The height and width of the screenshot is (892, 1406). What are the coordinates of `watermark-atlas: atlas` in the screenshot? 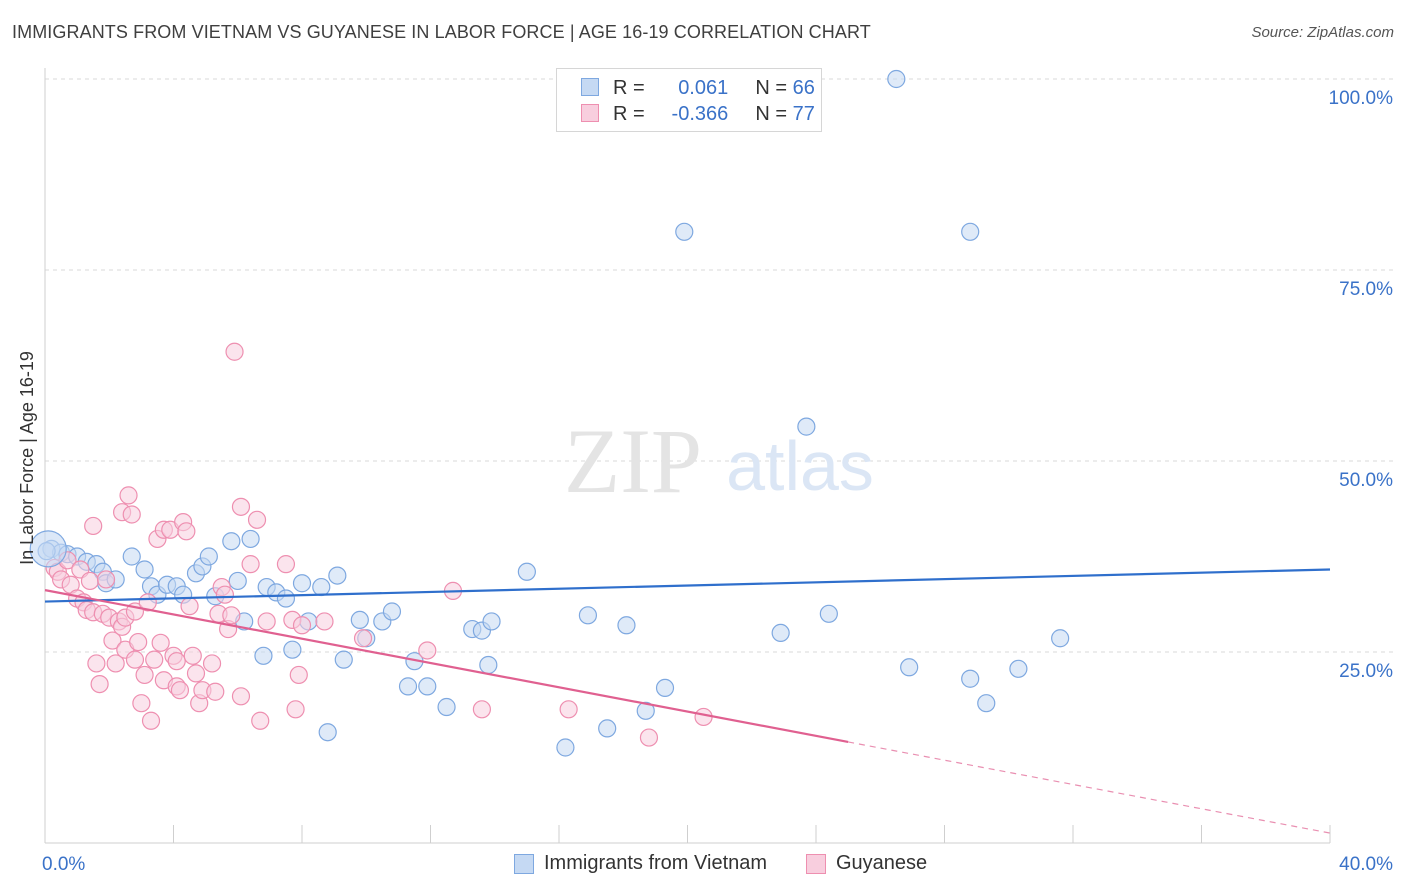 It's located at (800, 466).